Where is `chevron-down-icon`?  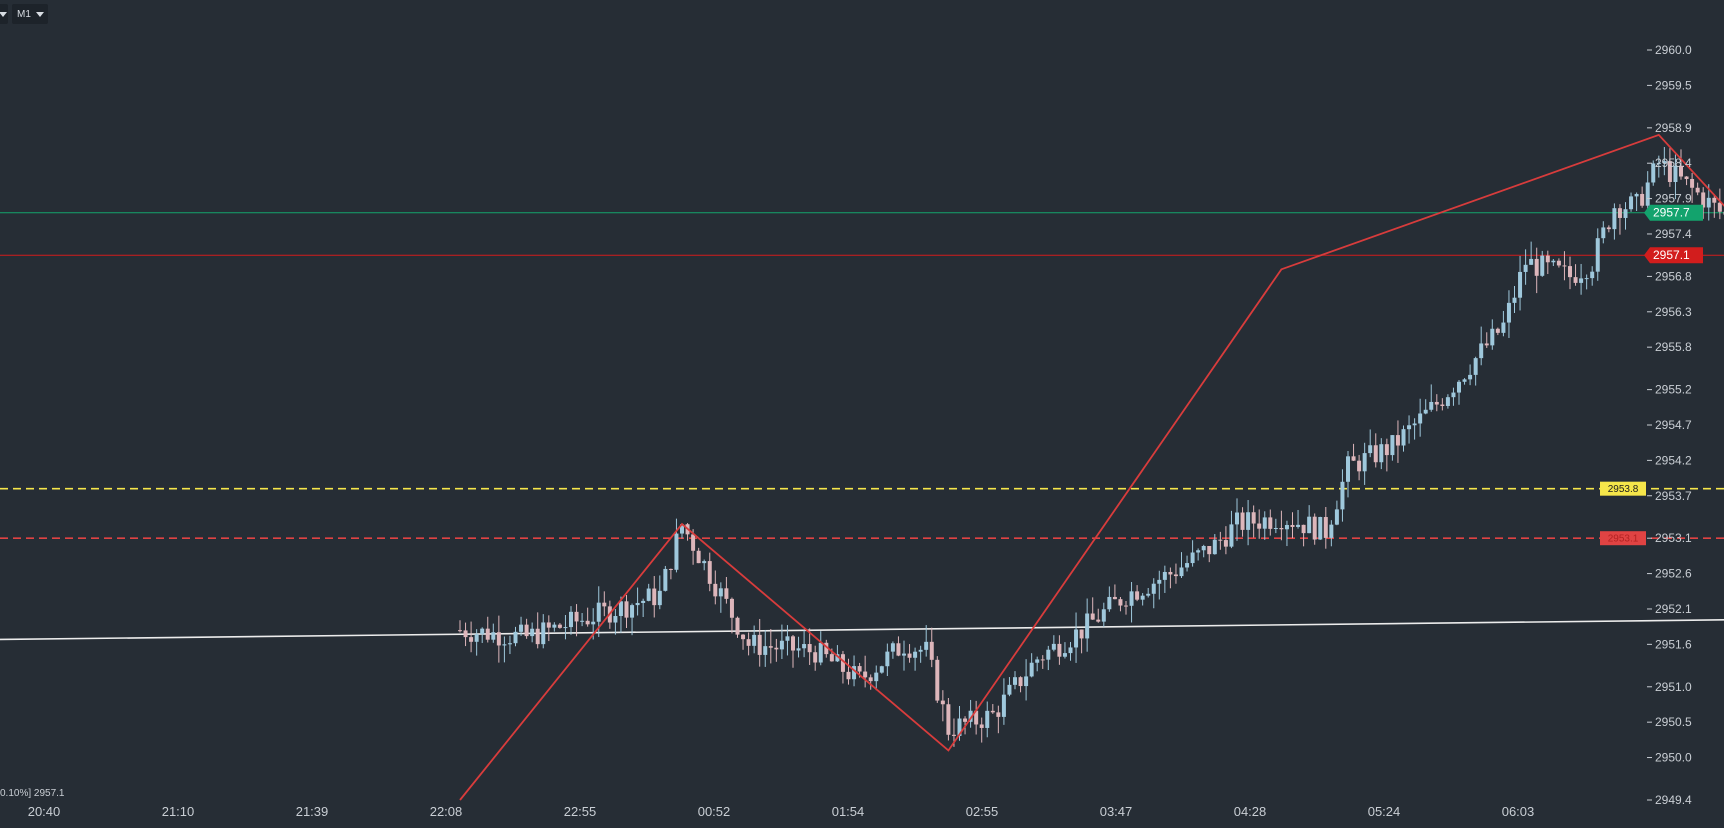
chevron-down-icon is located at coordinates (3, 14).